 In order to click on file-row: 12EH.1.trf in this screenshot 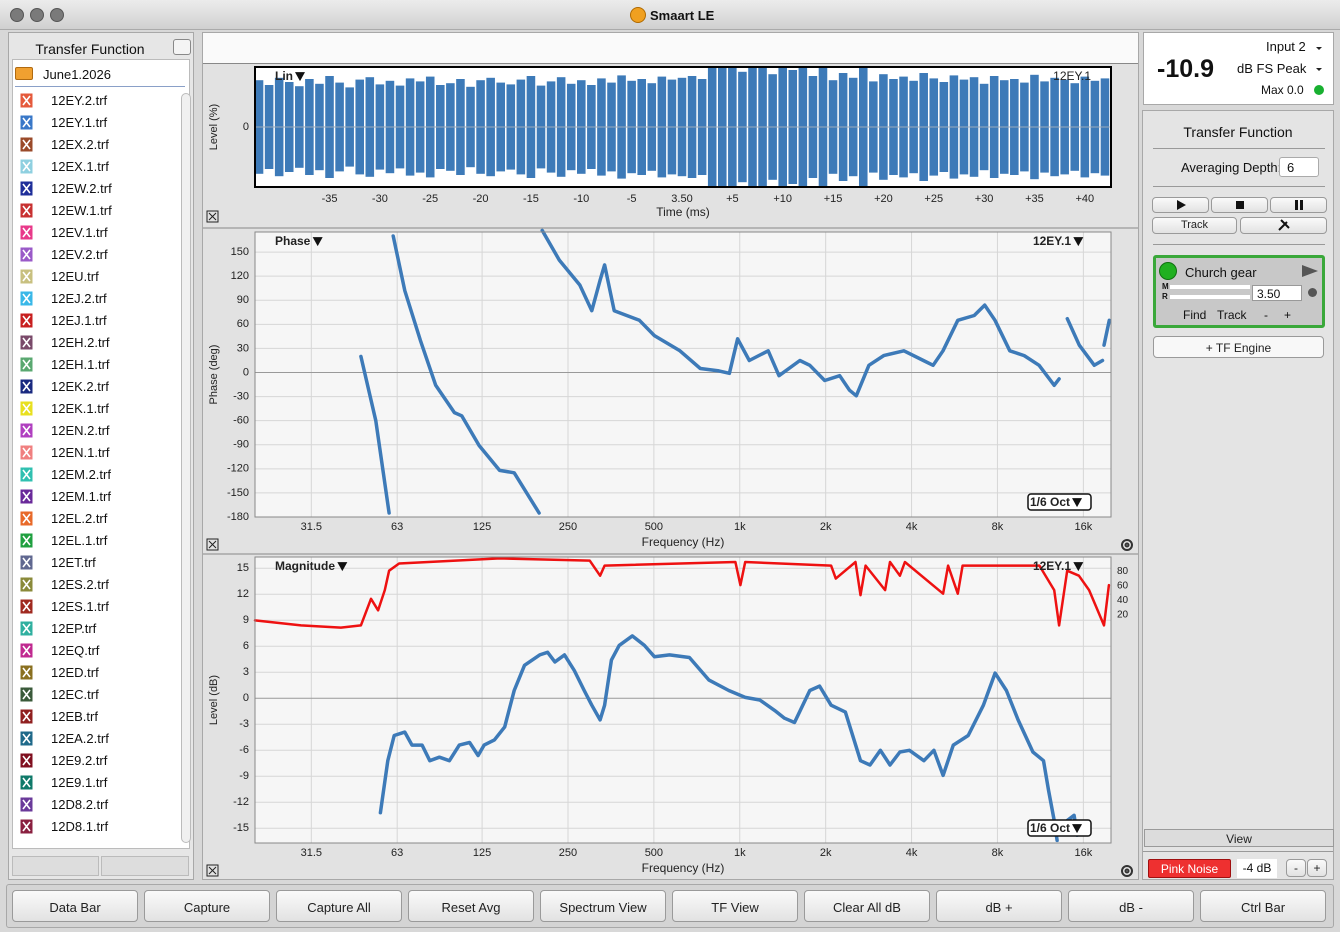, I will do `click(103, 365)`.